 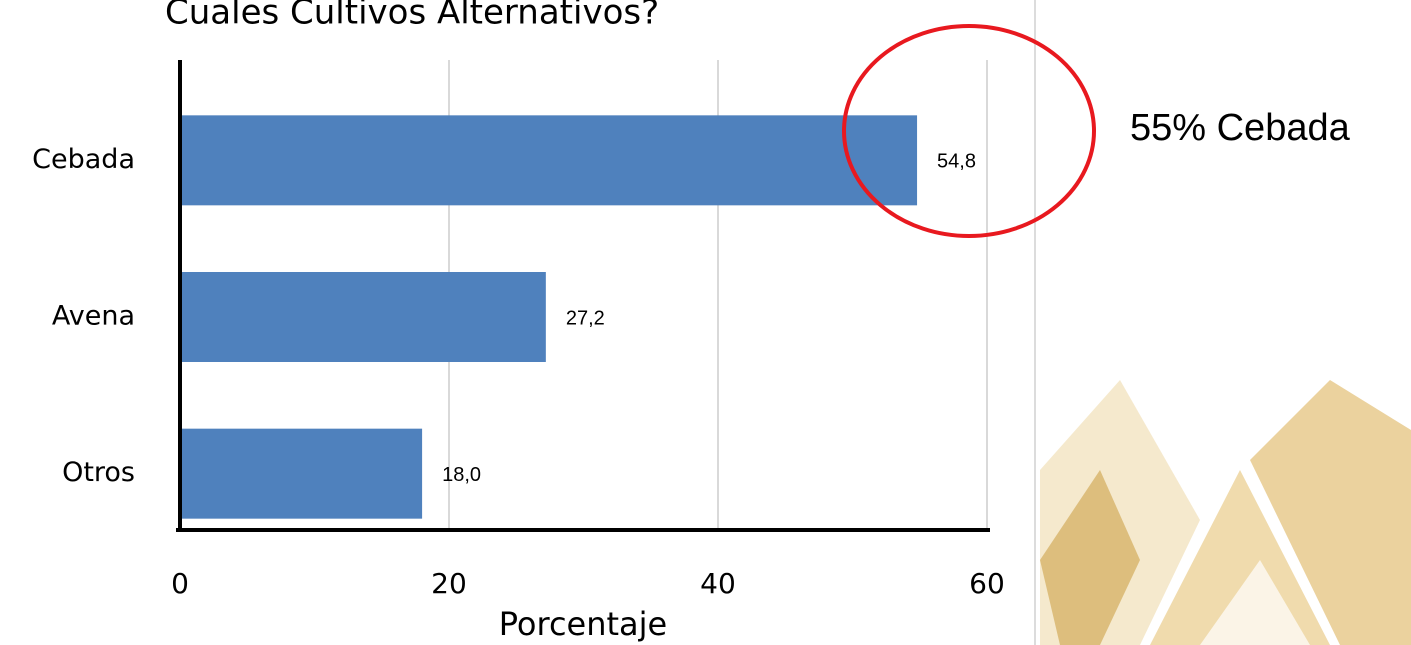 I want to click on value-label: 54,8, so click(x=956, y=162).